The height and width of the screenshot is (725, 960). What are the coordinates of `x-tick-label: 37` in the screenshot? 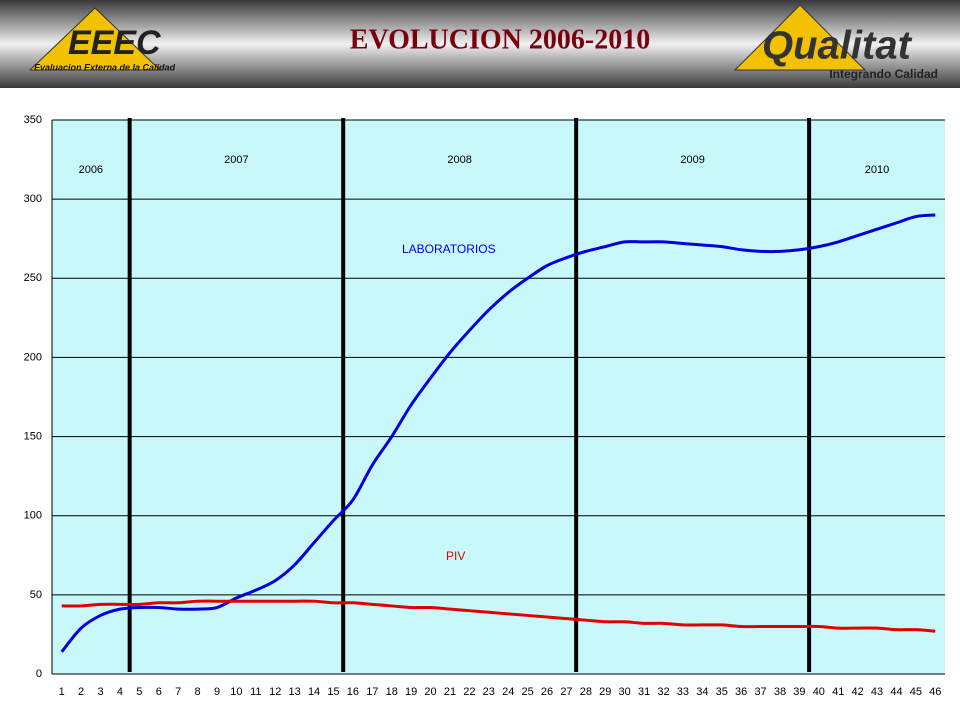 It's located at (760, 692).